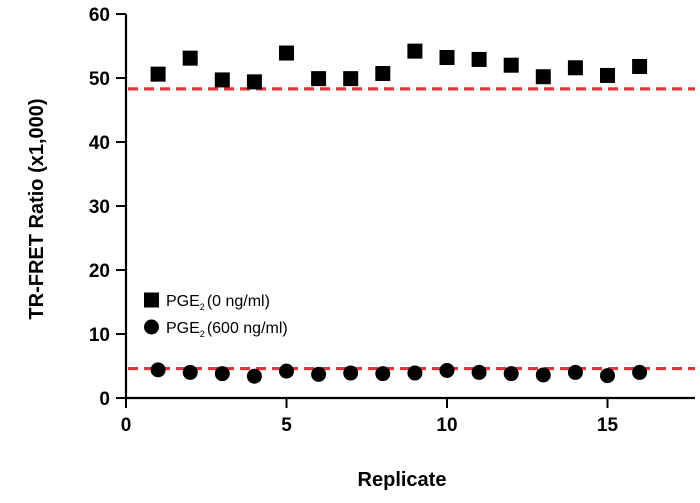 The height and width of the screenshot is (503, 700). What do you see at coordinates (608, 425) in the screenshot?
I see `x-tick-label: 15` at bounding box center [608, 425].